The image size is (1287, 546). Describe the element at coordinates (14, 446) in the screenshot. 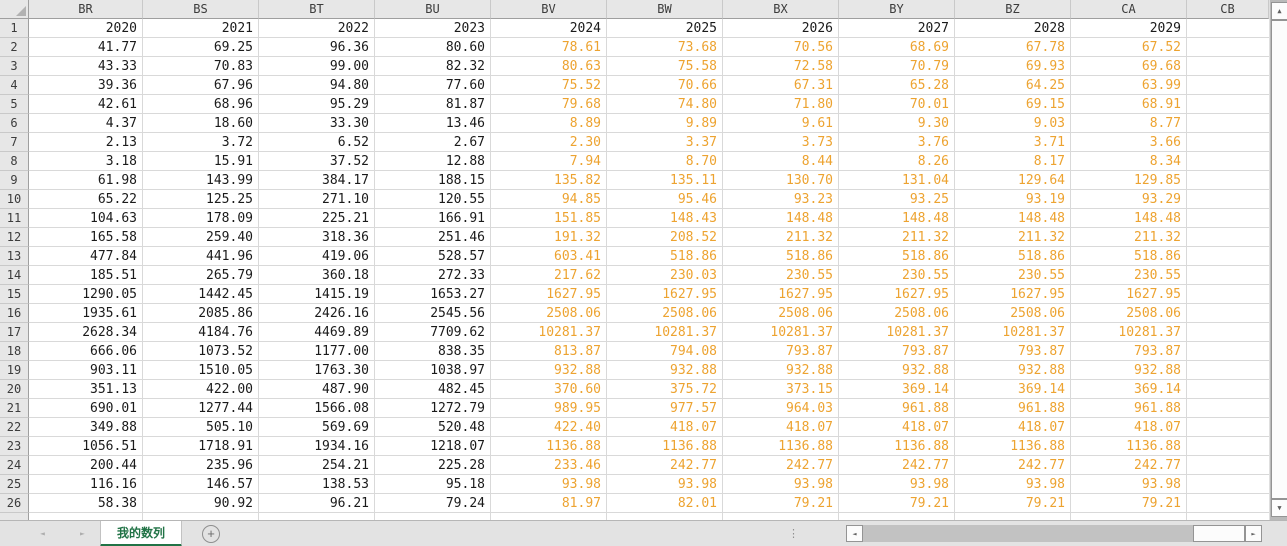

I see `row-number: 23` at that location.